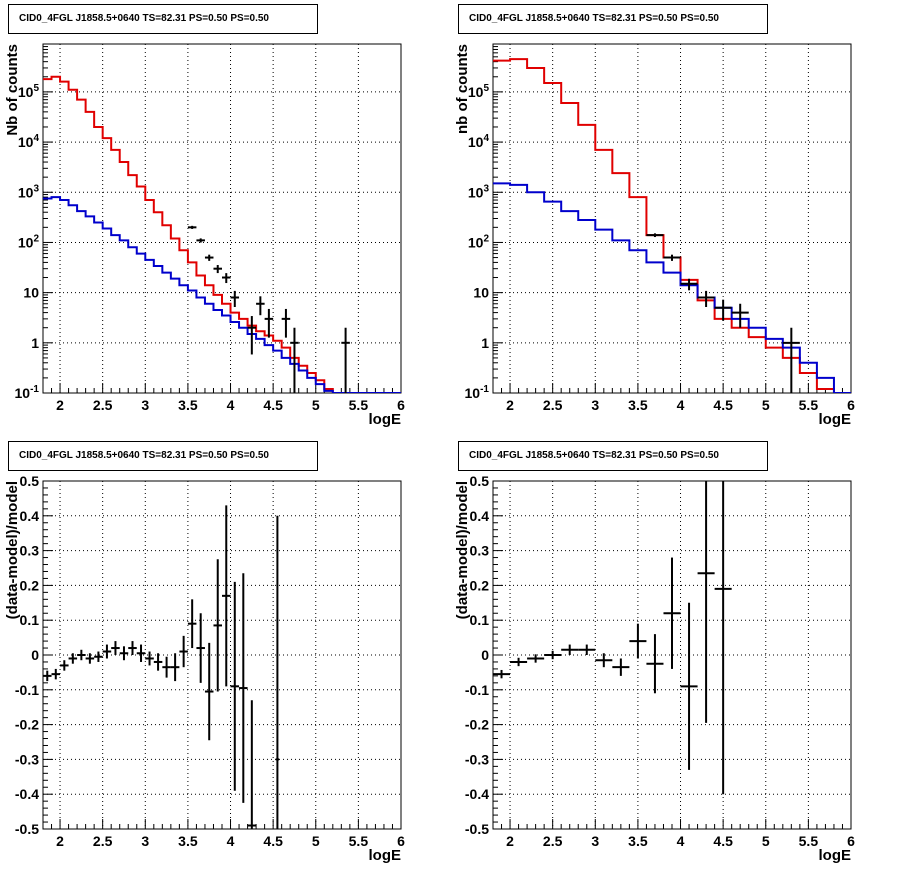 The height and width of the screenshot is (875, 898). Describe the element at coordinates (477, 794) in the screenshot. I see `y-tick-label: -0.4` at that location.